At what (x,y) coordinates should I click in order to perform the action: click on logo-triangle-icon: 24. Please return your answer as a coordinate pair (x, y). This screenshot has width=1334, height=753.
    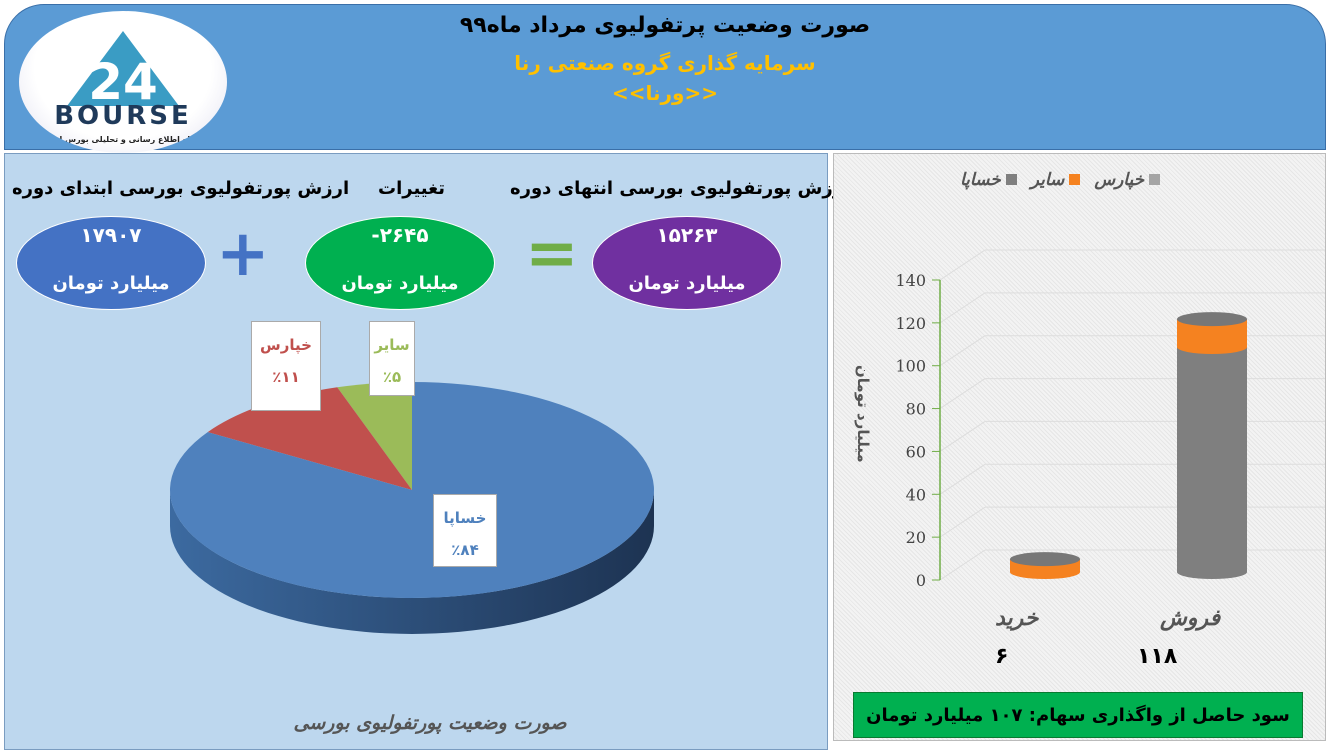
    Looking at the image, I should click on (123, 71).